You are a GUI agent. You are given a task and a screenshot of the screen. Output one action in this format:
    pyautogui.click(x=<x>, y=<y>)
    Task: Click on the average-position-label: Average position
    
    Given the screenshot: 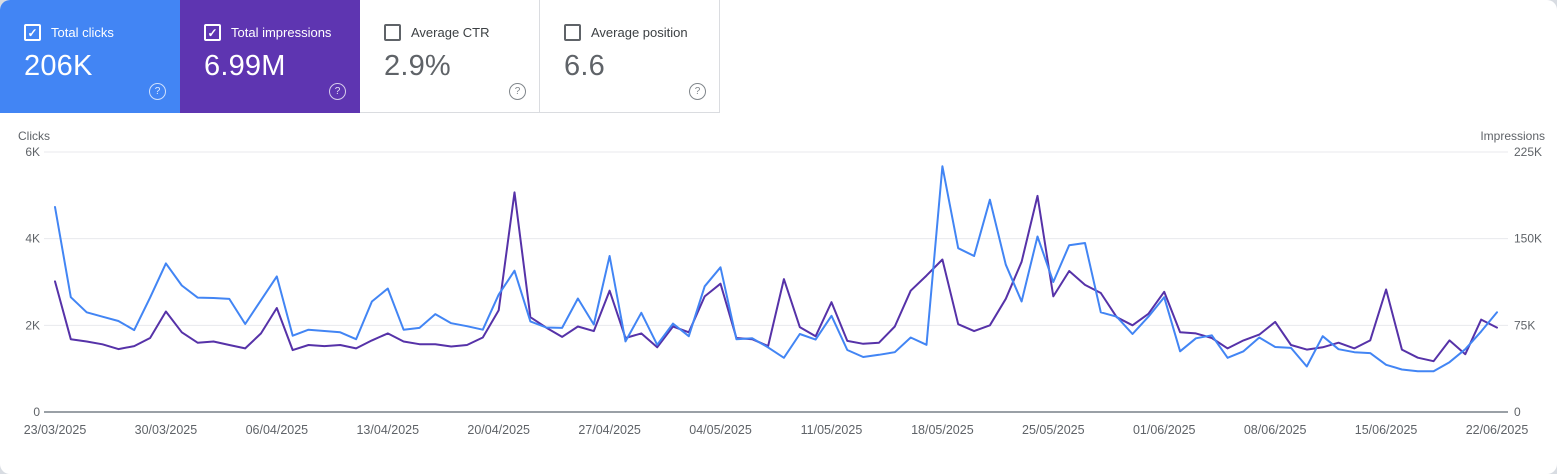 What is the action you would take?
    pyautogui.click(x=639, y=32)
    